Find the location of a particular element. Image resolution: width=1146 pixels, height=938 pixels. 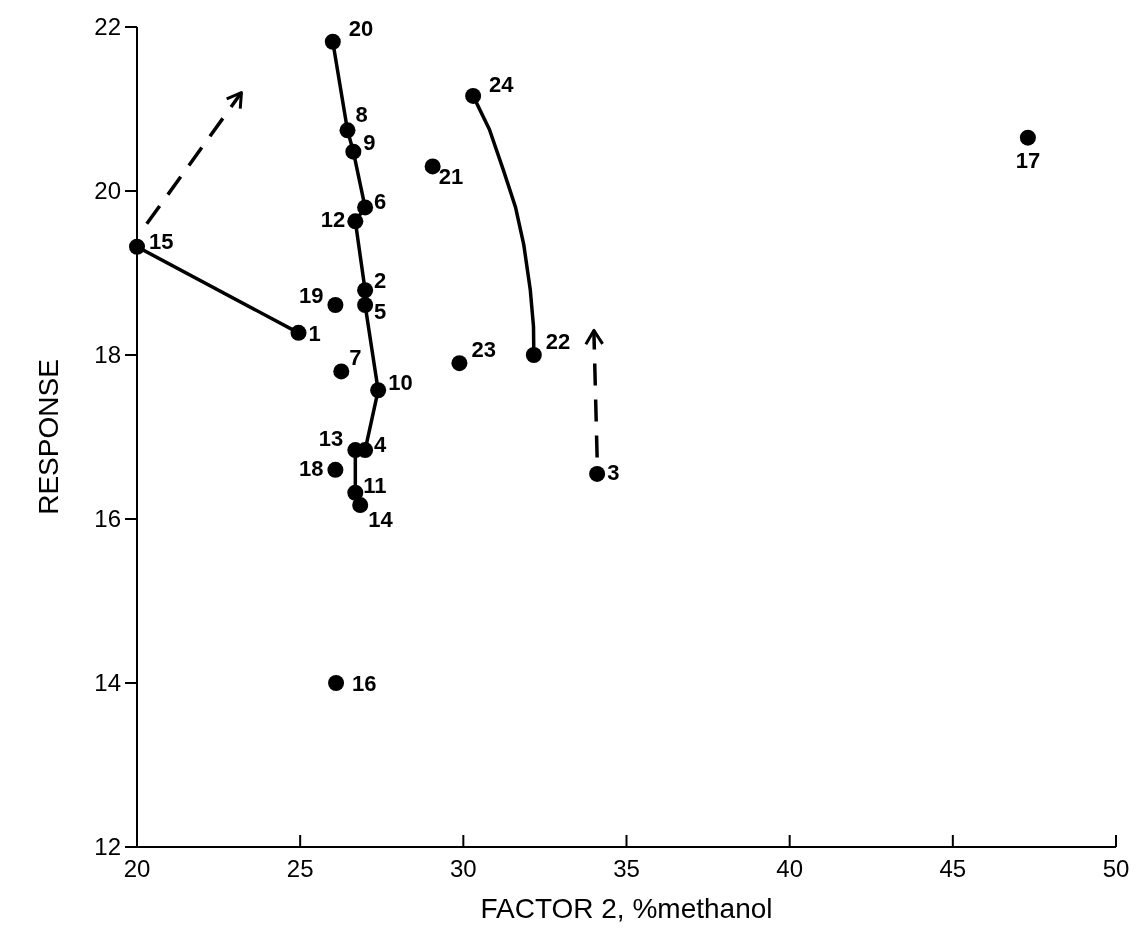

x-tick-label: 50 is located at coordinates (1116, 868).